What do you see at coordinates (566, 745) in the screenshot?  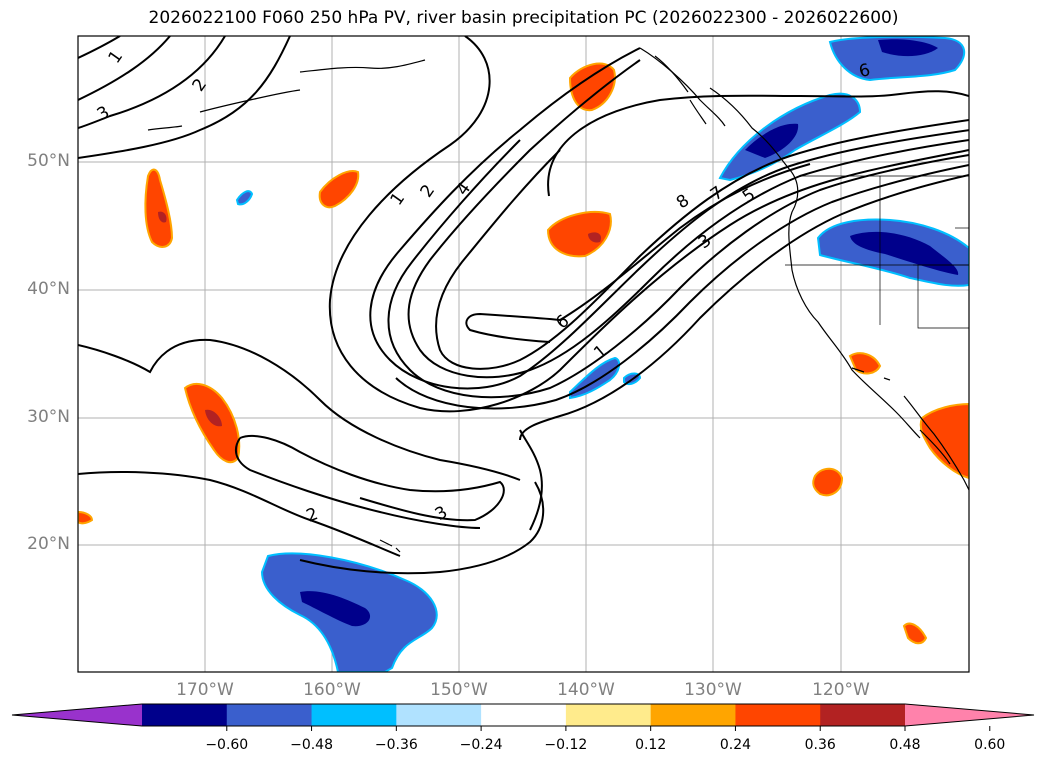 I see `colorbar-tick-label: −0.12` at bounding box center [566, 745].